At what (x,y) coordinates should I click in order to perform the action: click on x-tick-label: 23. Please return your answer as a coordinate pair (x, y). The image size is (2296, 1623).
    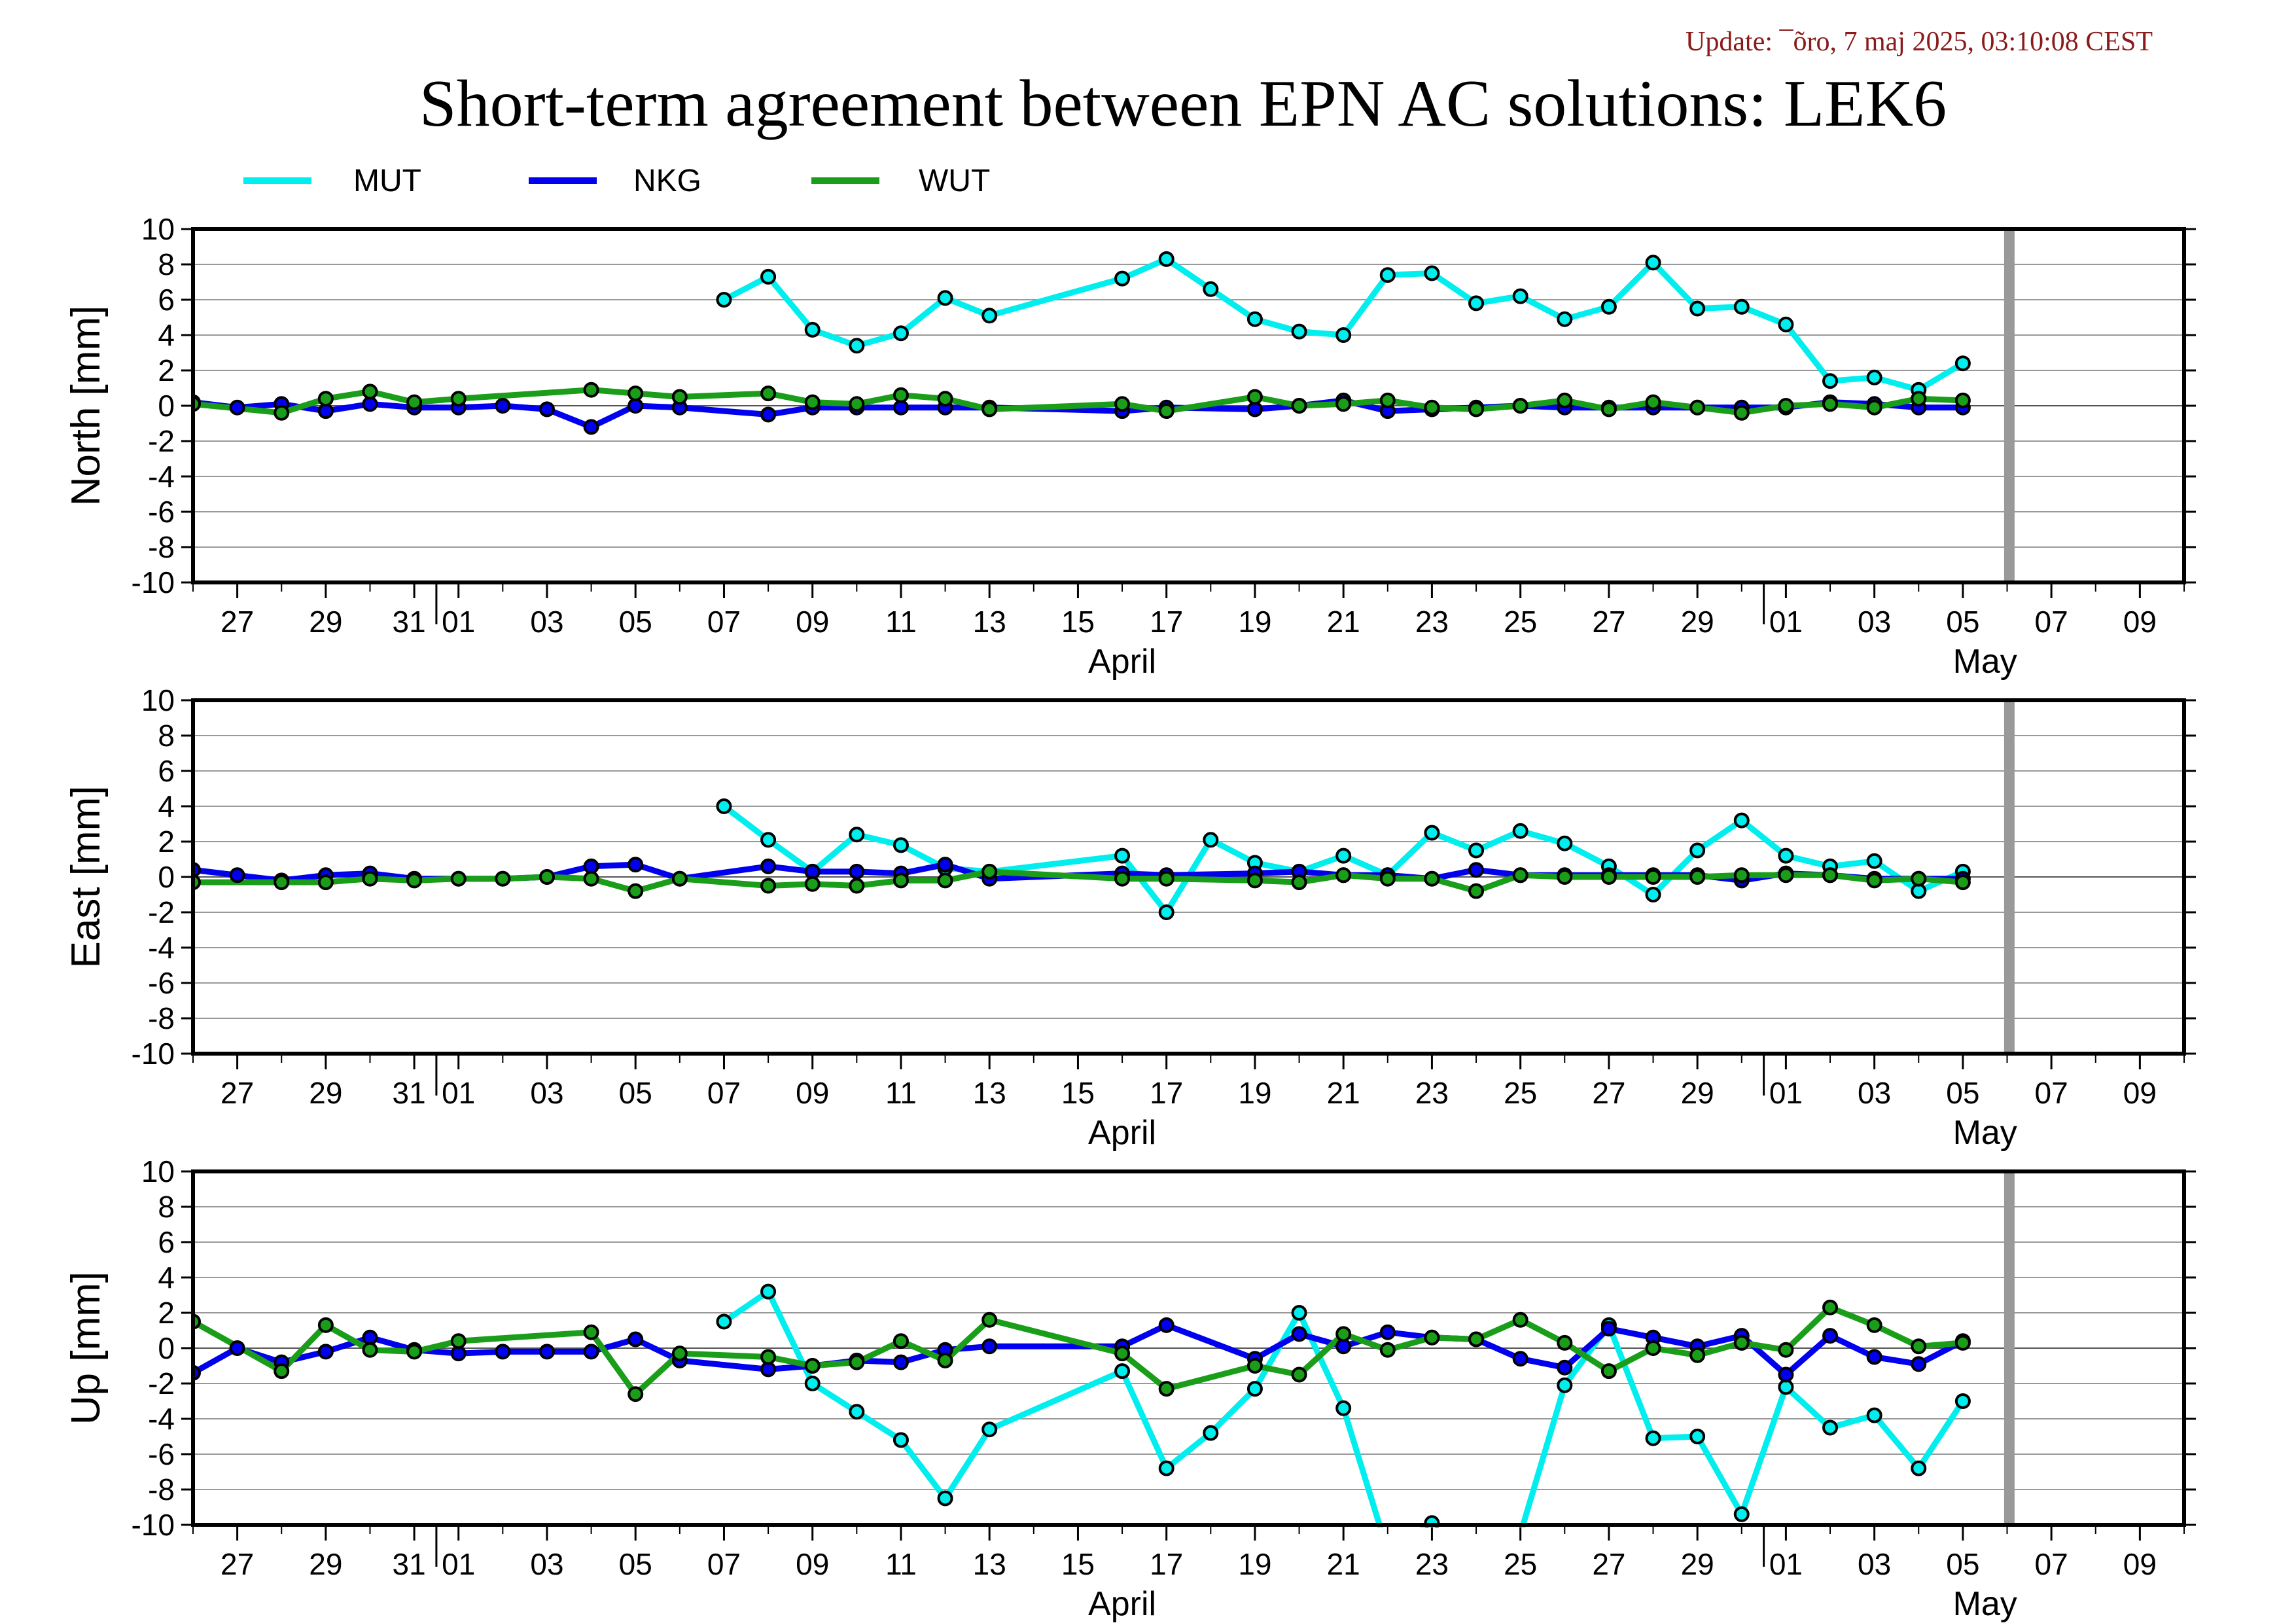
    Looking at the image, I should click on (1432, 1564).